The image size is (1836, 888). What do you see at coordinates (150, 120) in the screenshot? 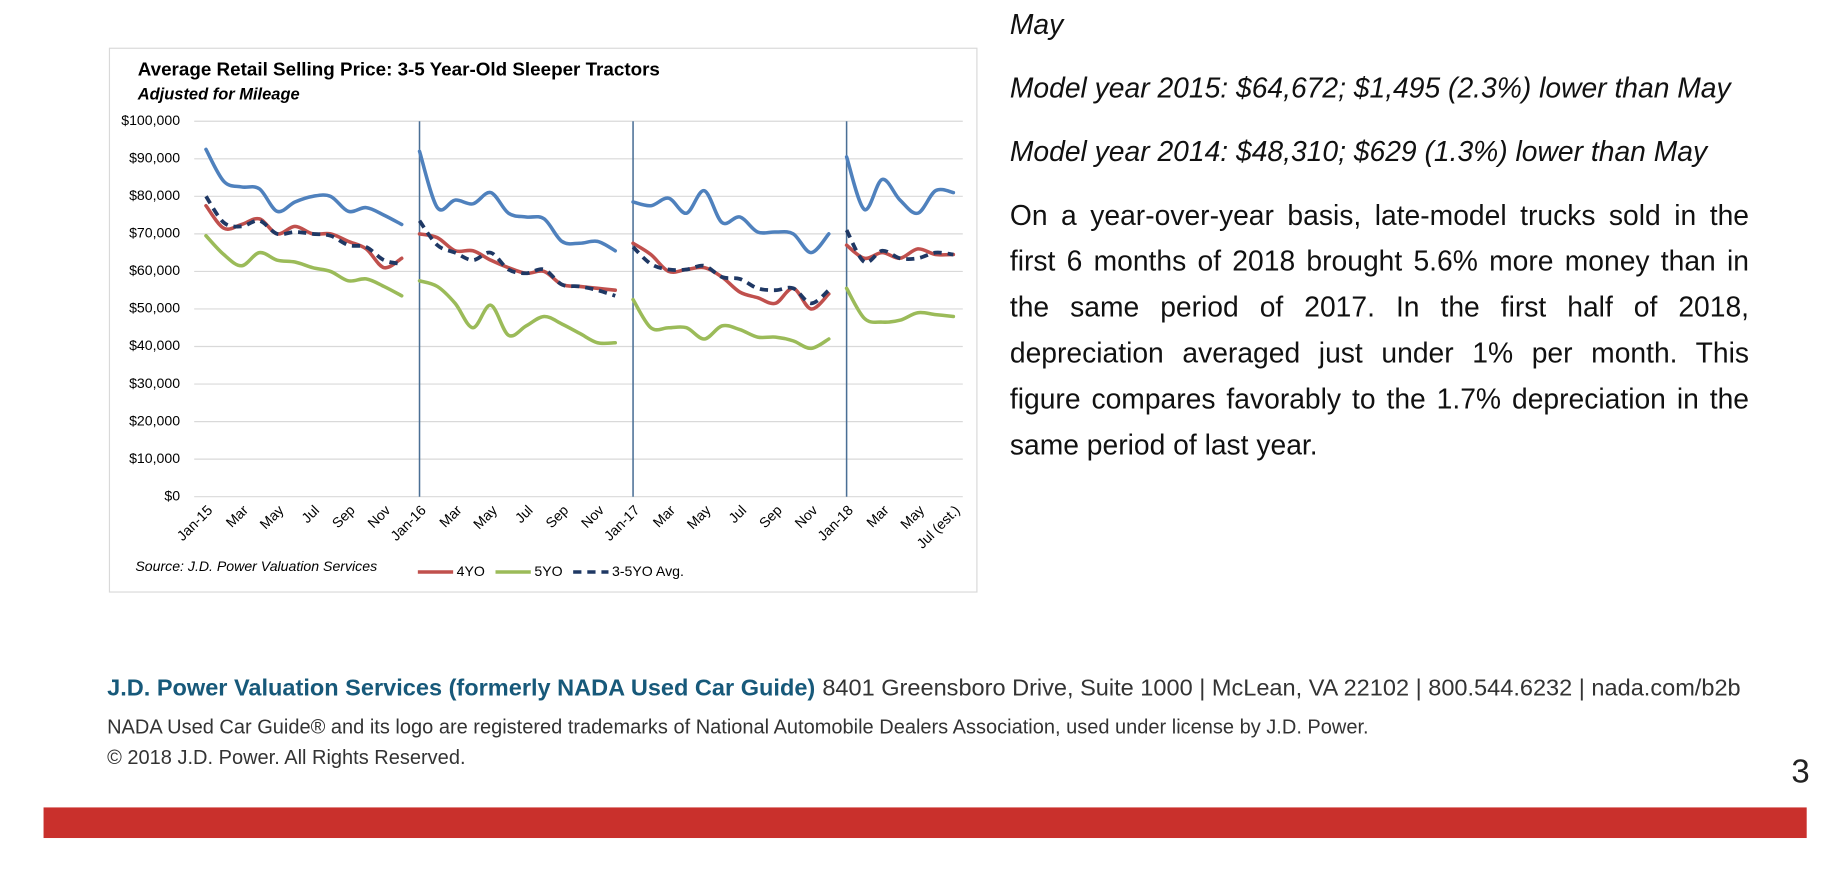
I see `y-tick-label: $100,000` at bounding box center [150, 120].